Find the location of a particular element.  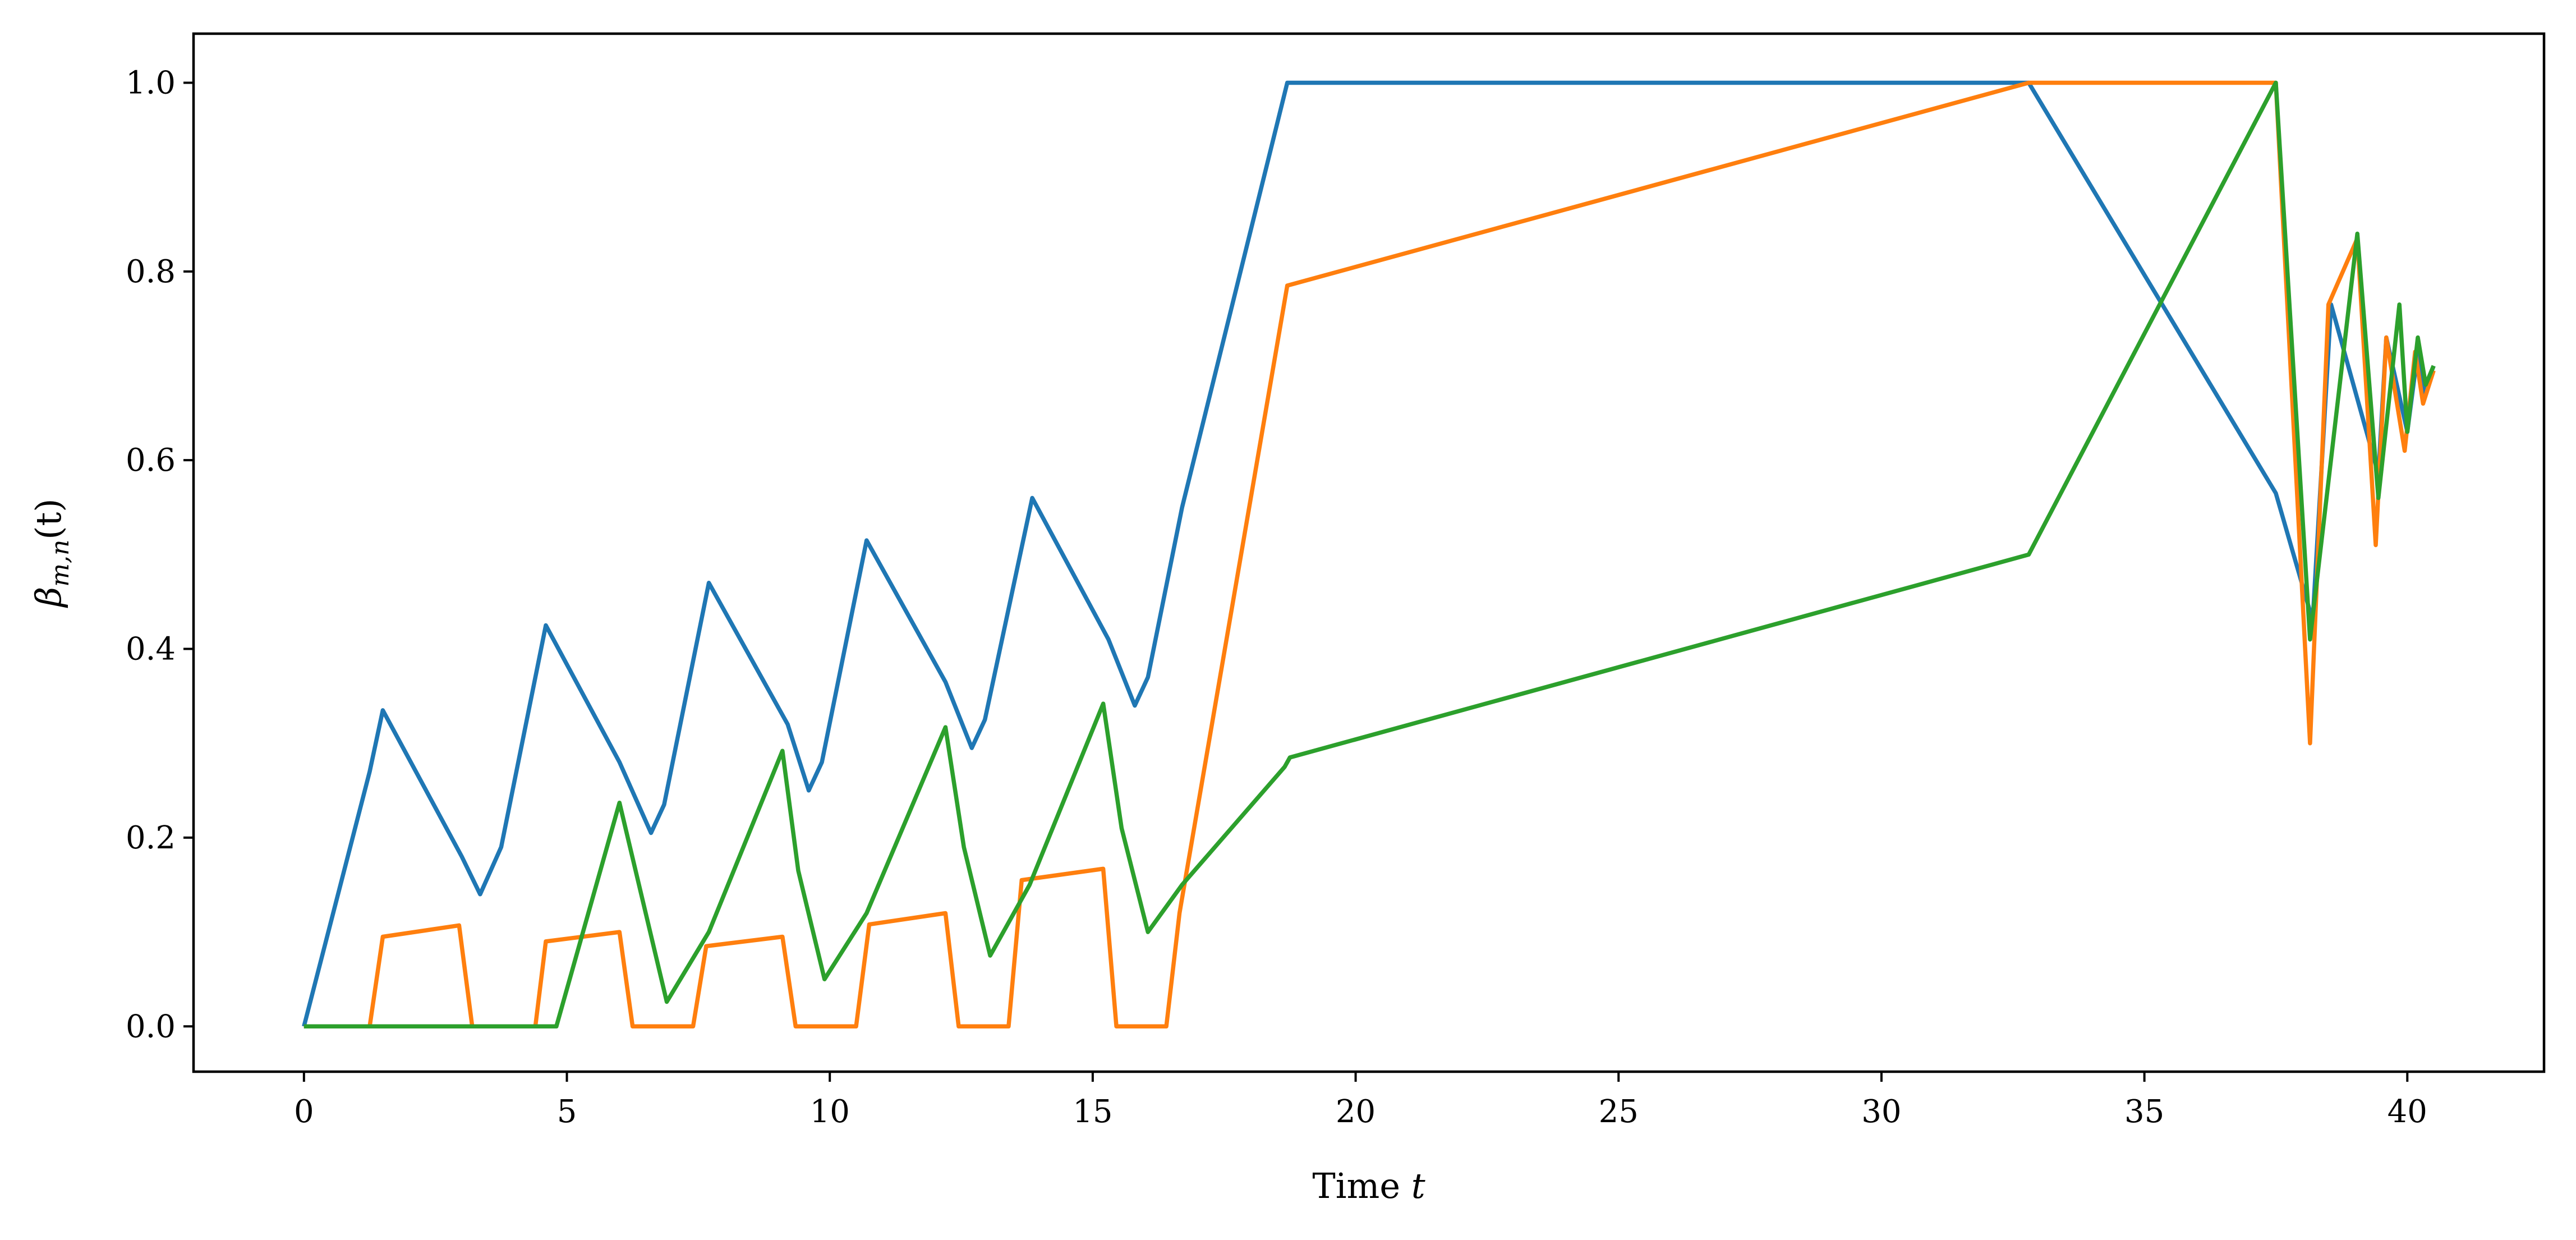

x-axis-label: Time t is located at coordinates (1369, 1185).